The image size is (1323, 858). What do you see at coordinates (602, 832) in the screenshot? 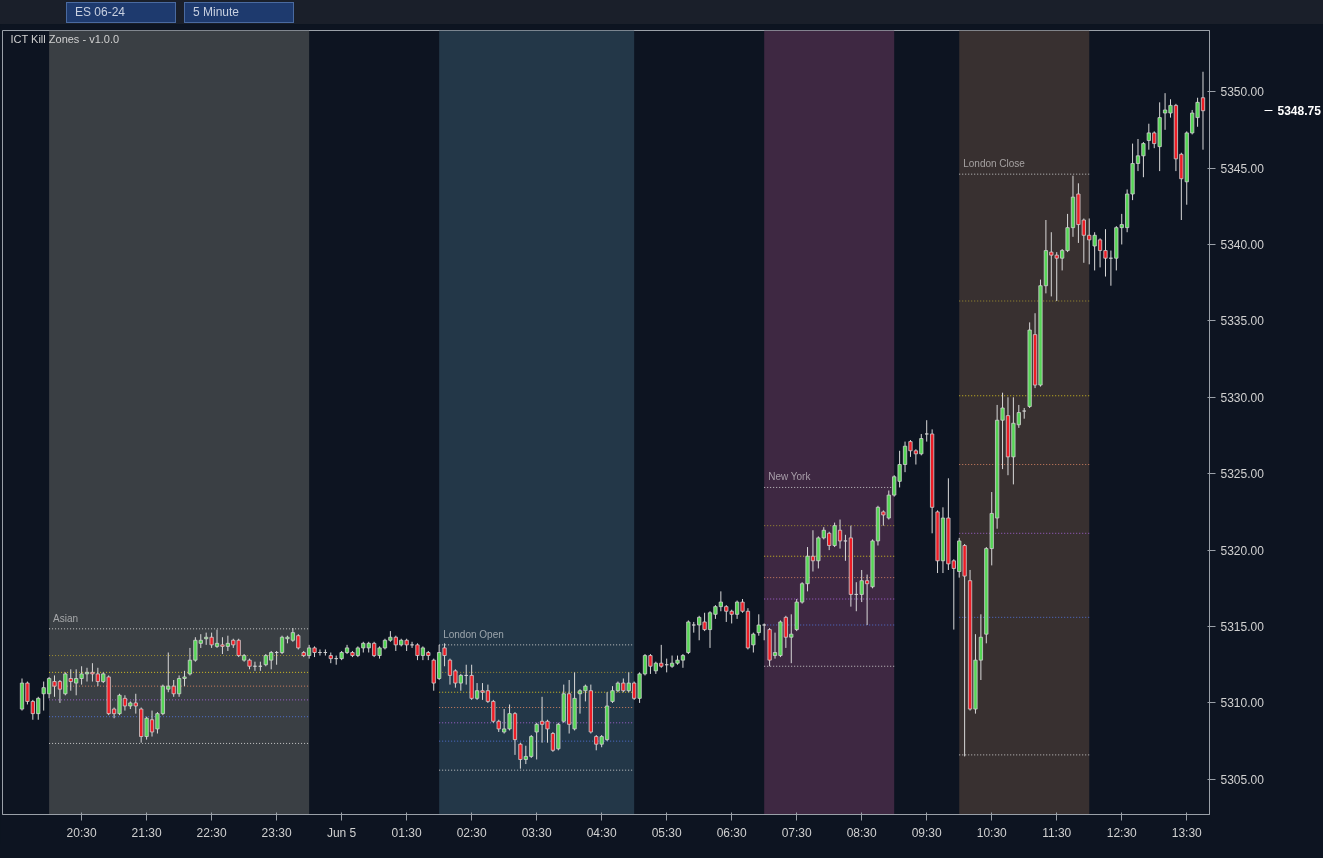
I see `x-tick-label: 04:30` at bounding box center [602, 832].